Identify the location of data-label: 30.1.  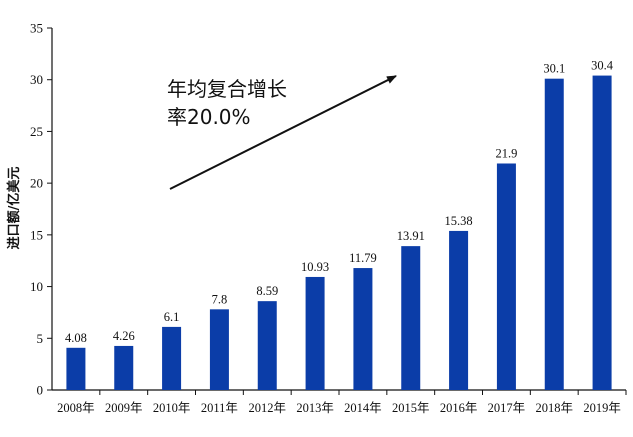
(554, 69).